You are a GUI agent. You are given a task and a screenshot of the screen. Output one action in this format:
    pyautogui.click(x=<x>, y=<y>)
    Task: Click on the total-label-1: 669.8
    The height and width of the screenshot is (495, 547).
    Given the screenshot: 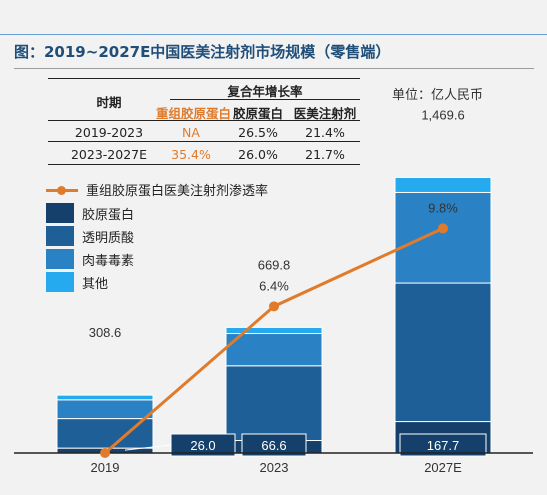 What is the action you would take?
    pyautogui.click(x=274, y=264)
    